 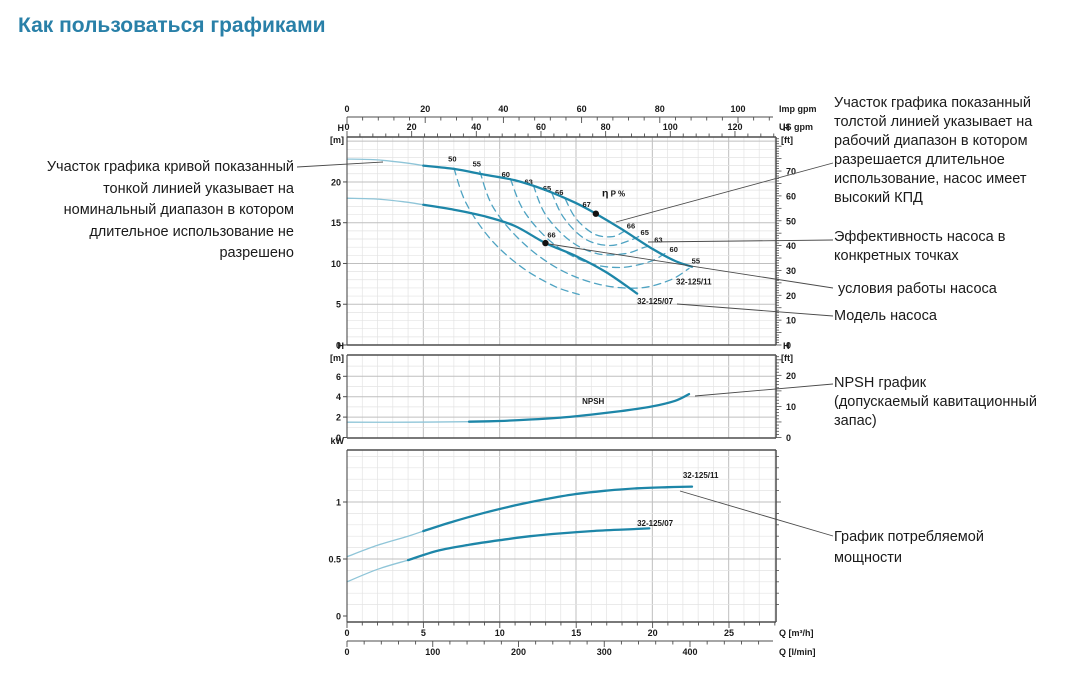 What do you see at coordinates (729, 633) in the screenshot?
I see `svg-text: 25` at bounding box center [729, 633].